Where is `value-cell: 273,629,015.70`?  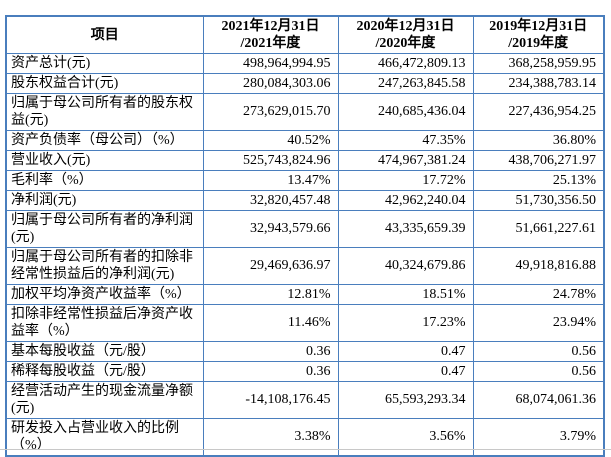
value-cell: 273,629,015.70 is located at coordinates (270, 112).